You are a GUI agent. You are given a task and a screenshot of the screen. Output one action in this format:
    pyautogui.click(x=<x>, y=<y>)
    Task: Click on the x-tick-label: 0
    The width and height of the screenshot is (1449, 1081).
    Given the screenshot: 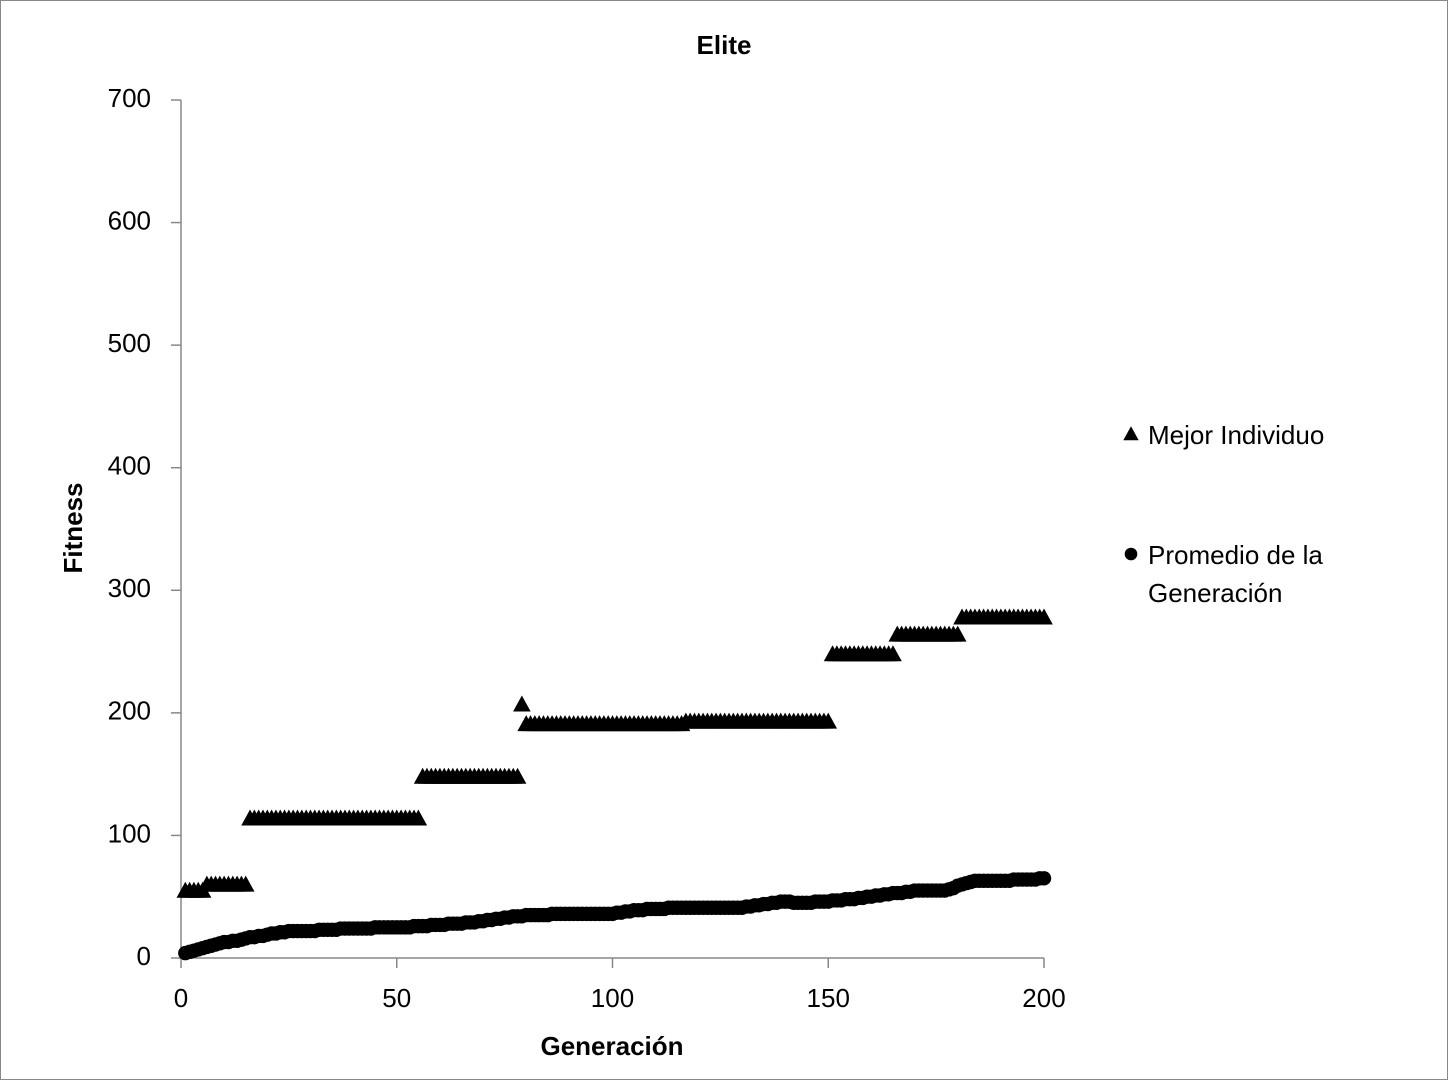 What is the action you would take?
    pyautogui.click(x=181, y=998)
    